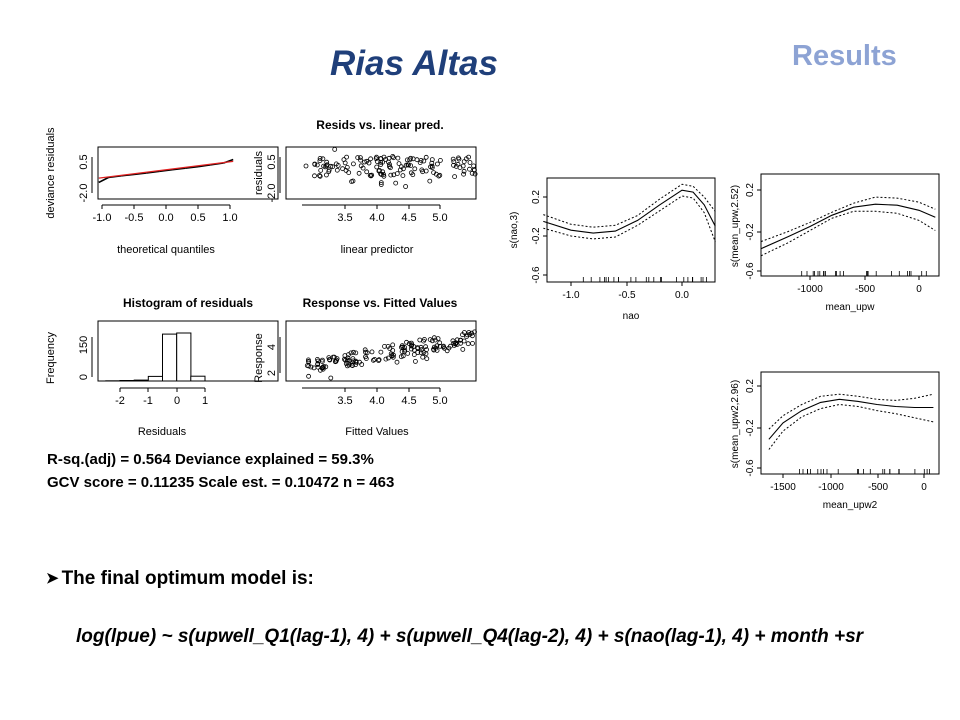 The height and width of the screenshot is (720, 960). I want to click on upw-fit-line, so click(848, 226).